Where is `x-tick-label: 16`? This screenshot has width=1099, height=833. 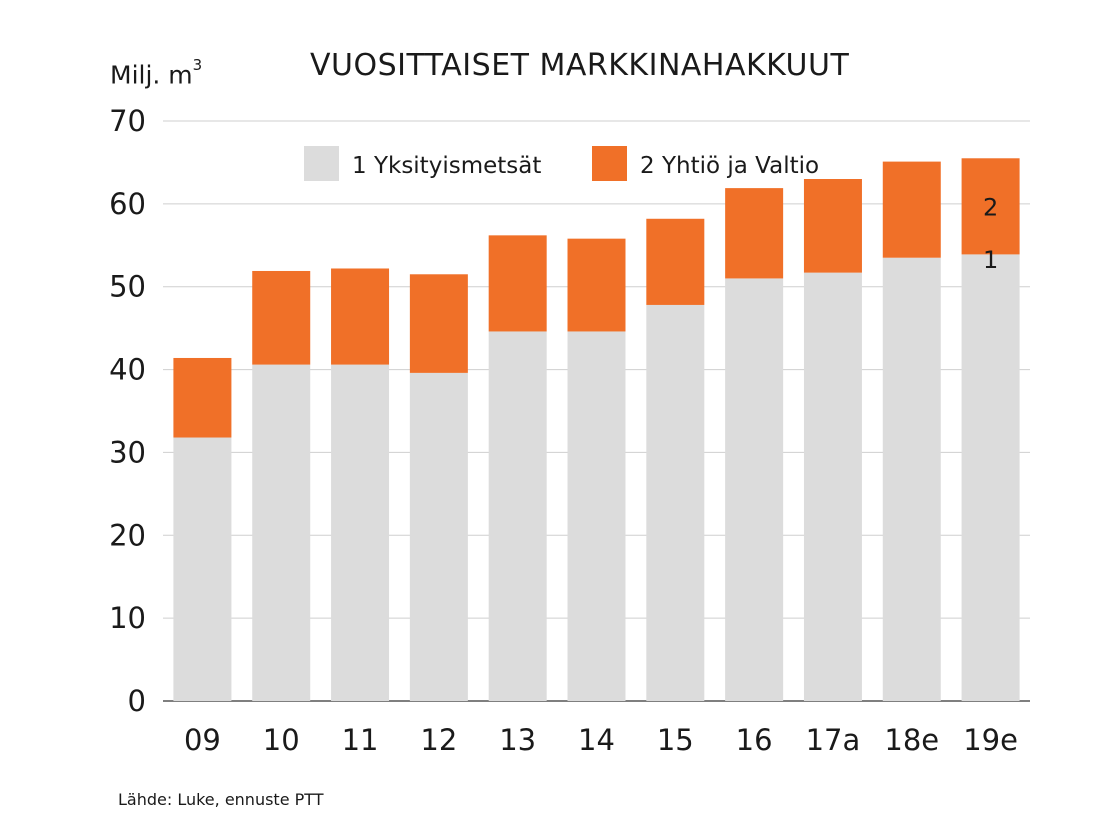
x-tick-label: 16 is located at coordinates (754, 740).